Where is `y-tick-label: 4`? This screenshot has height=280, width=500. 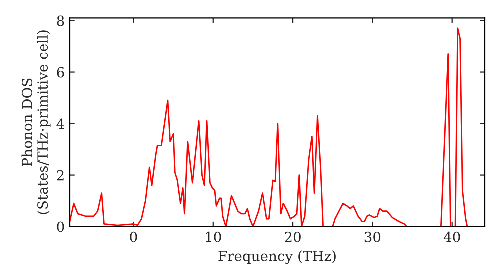
y-tick-label: 4 is located at coordinates (60, 124).